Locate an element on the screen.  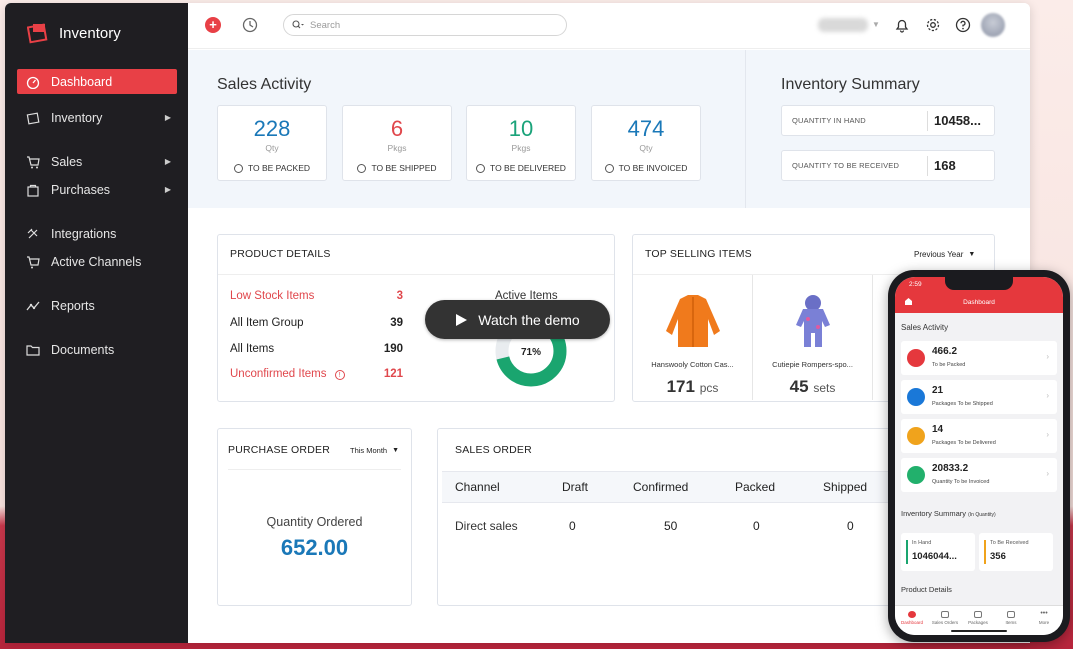
sidebar-item-reports: Reports is located at coordinates (97, 305).